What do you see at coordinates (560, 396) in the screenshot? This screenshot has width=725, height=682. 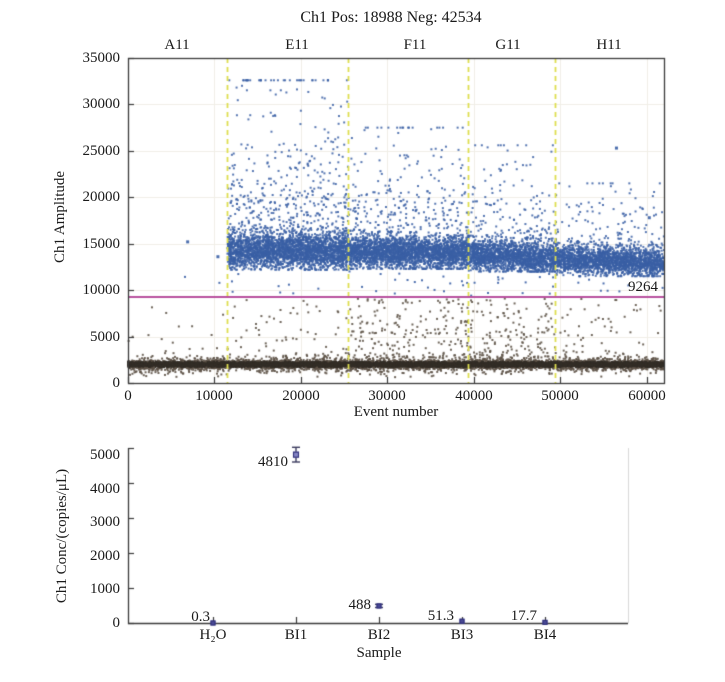 I see `x-tick-50000: 50000` at bounding box center [560, 396].